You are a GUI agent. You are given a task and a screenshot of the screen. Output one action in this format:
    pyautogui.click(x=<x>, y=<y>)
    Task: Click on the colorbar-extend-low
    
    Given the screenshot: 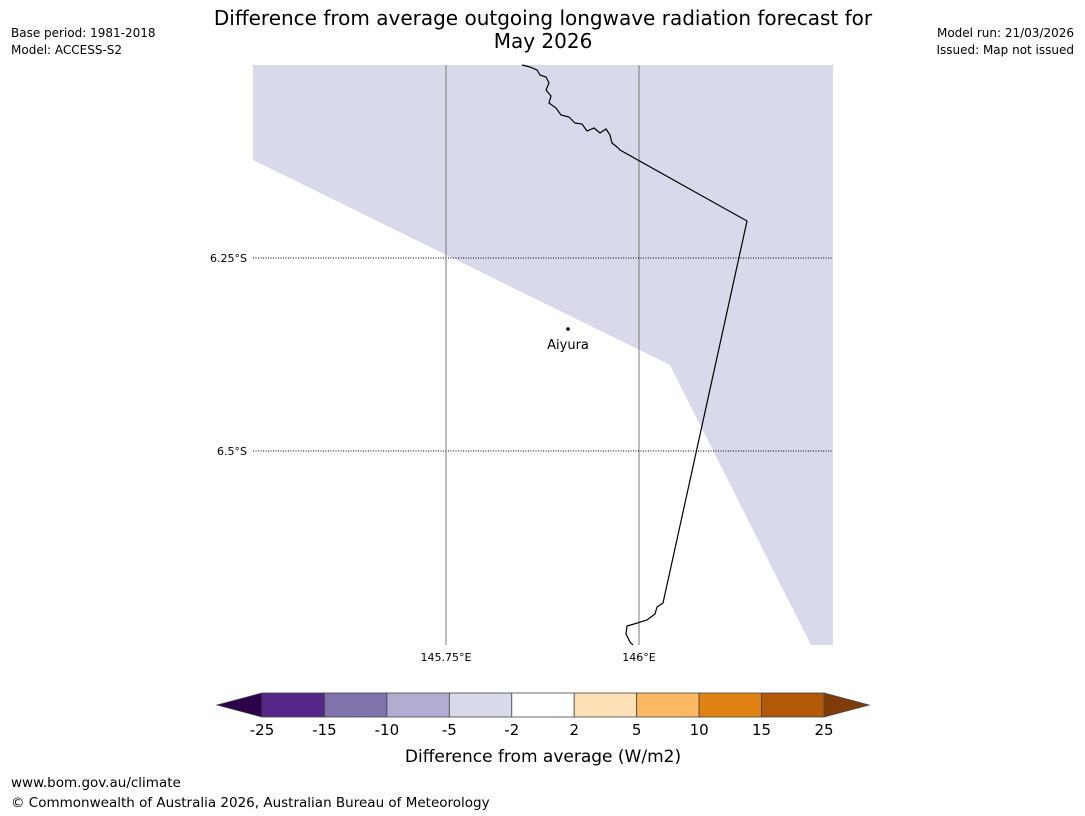 What is the action you would take?
    pyautogui.click(x=239, y=705)
    